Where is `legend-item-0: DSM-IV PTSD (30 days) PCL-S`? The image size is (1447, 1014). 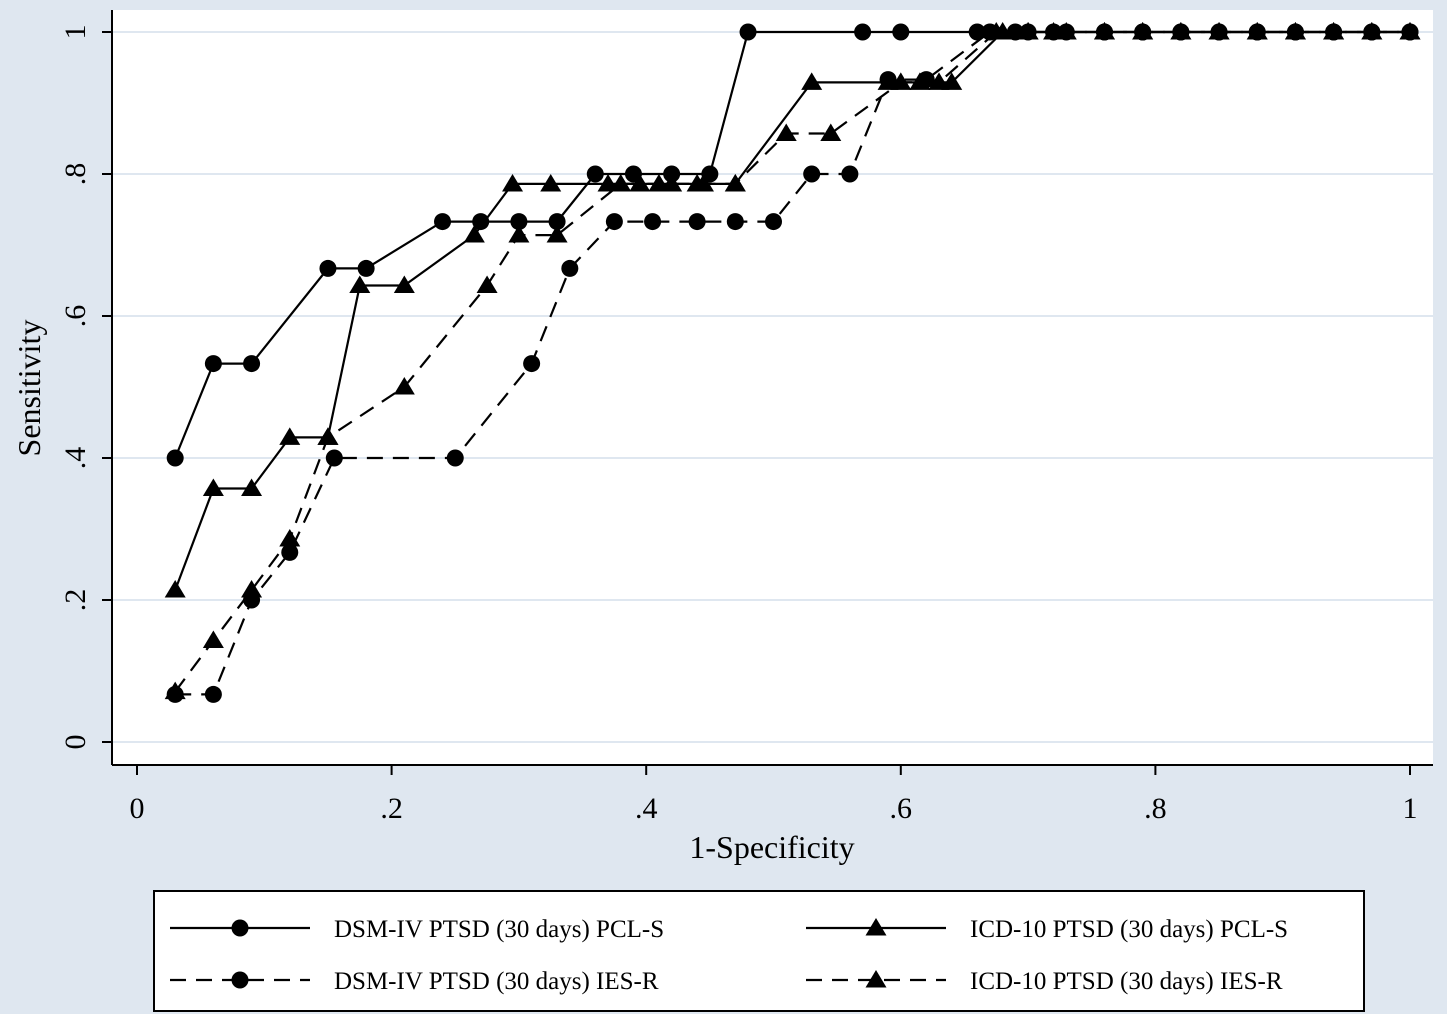 legend-item-0: DSM-IV PTSD (30 days) PCL-S is located at coordinates (417, 929).